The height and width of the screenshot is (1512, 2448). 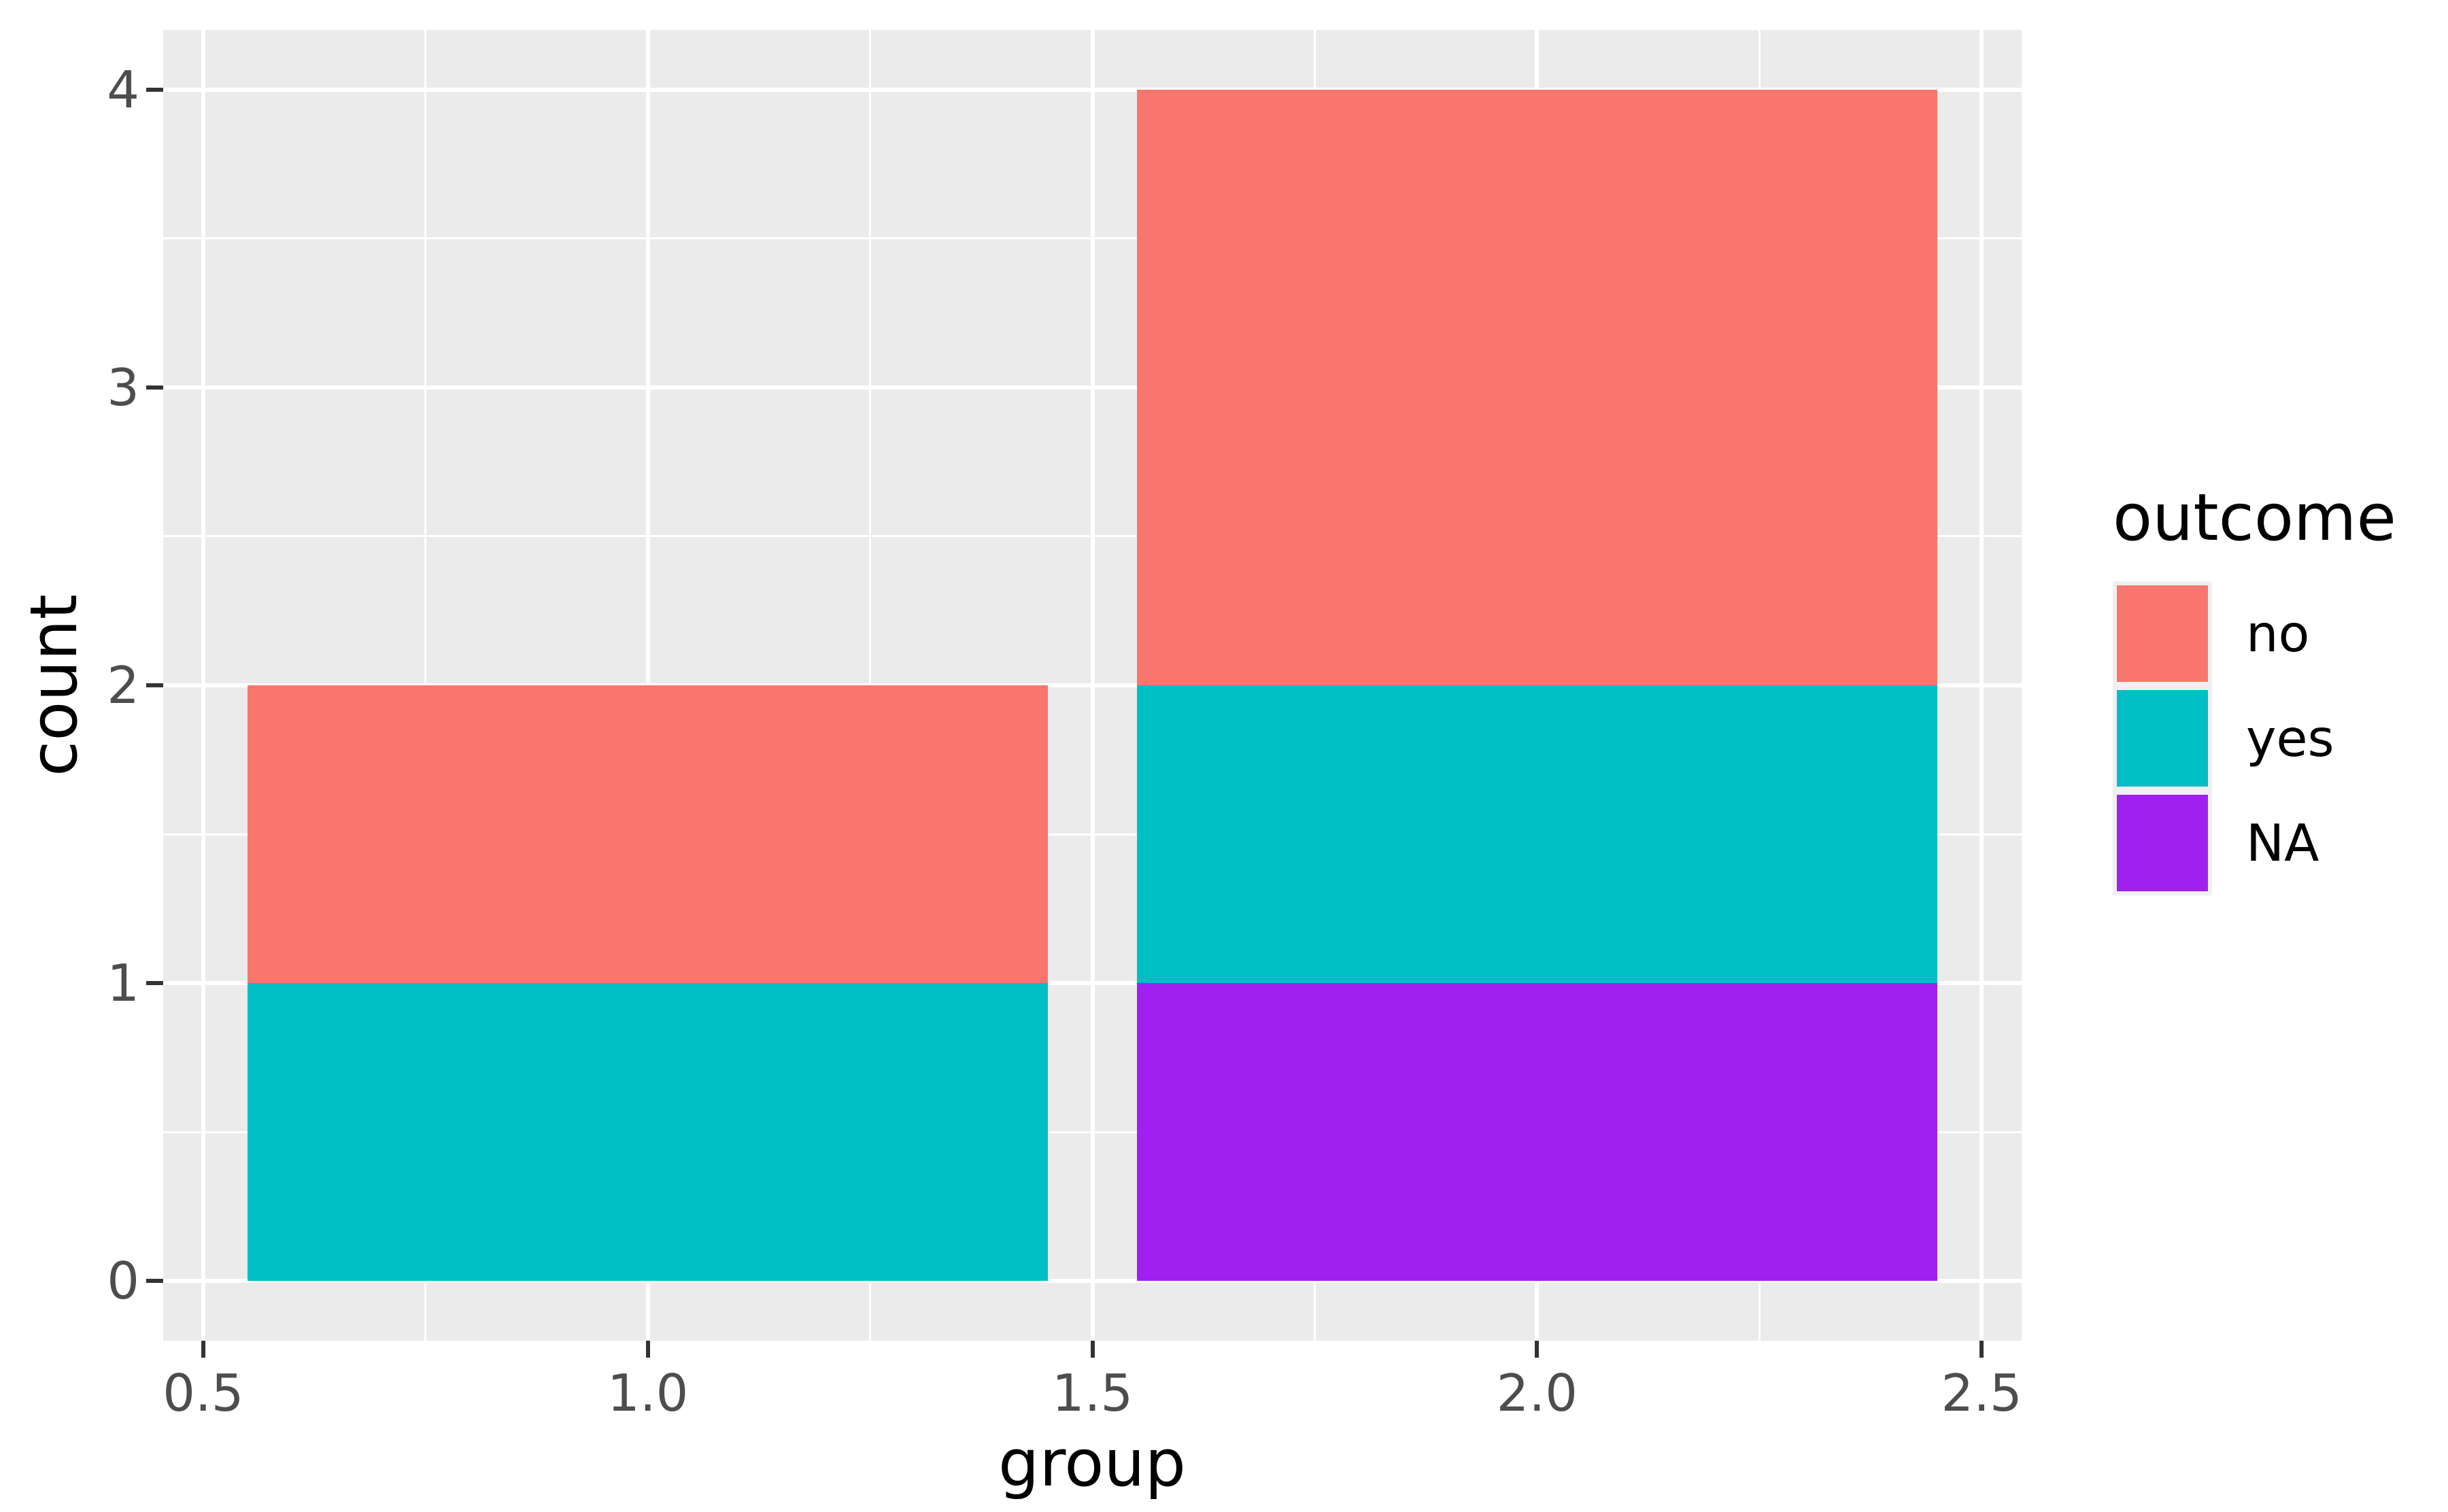 What do you see at coordinates (2278, 634) in the screenshot?
I see `legend-label: no` at bounding box center [2278, 634].